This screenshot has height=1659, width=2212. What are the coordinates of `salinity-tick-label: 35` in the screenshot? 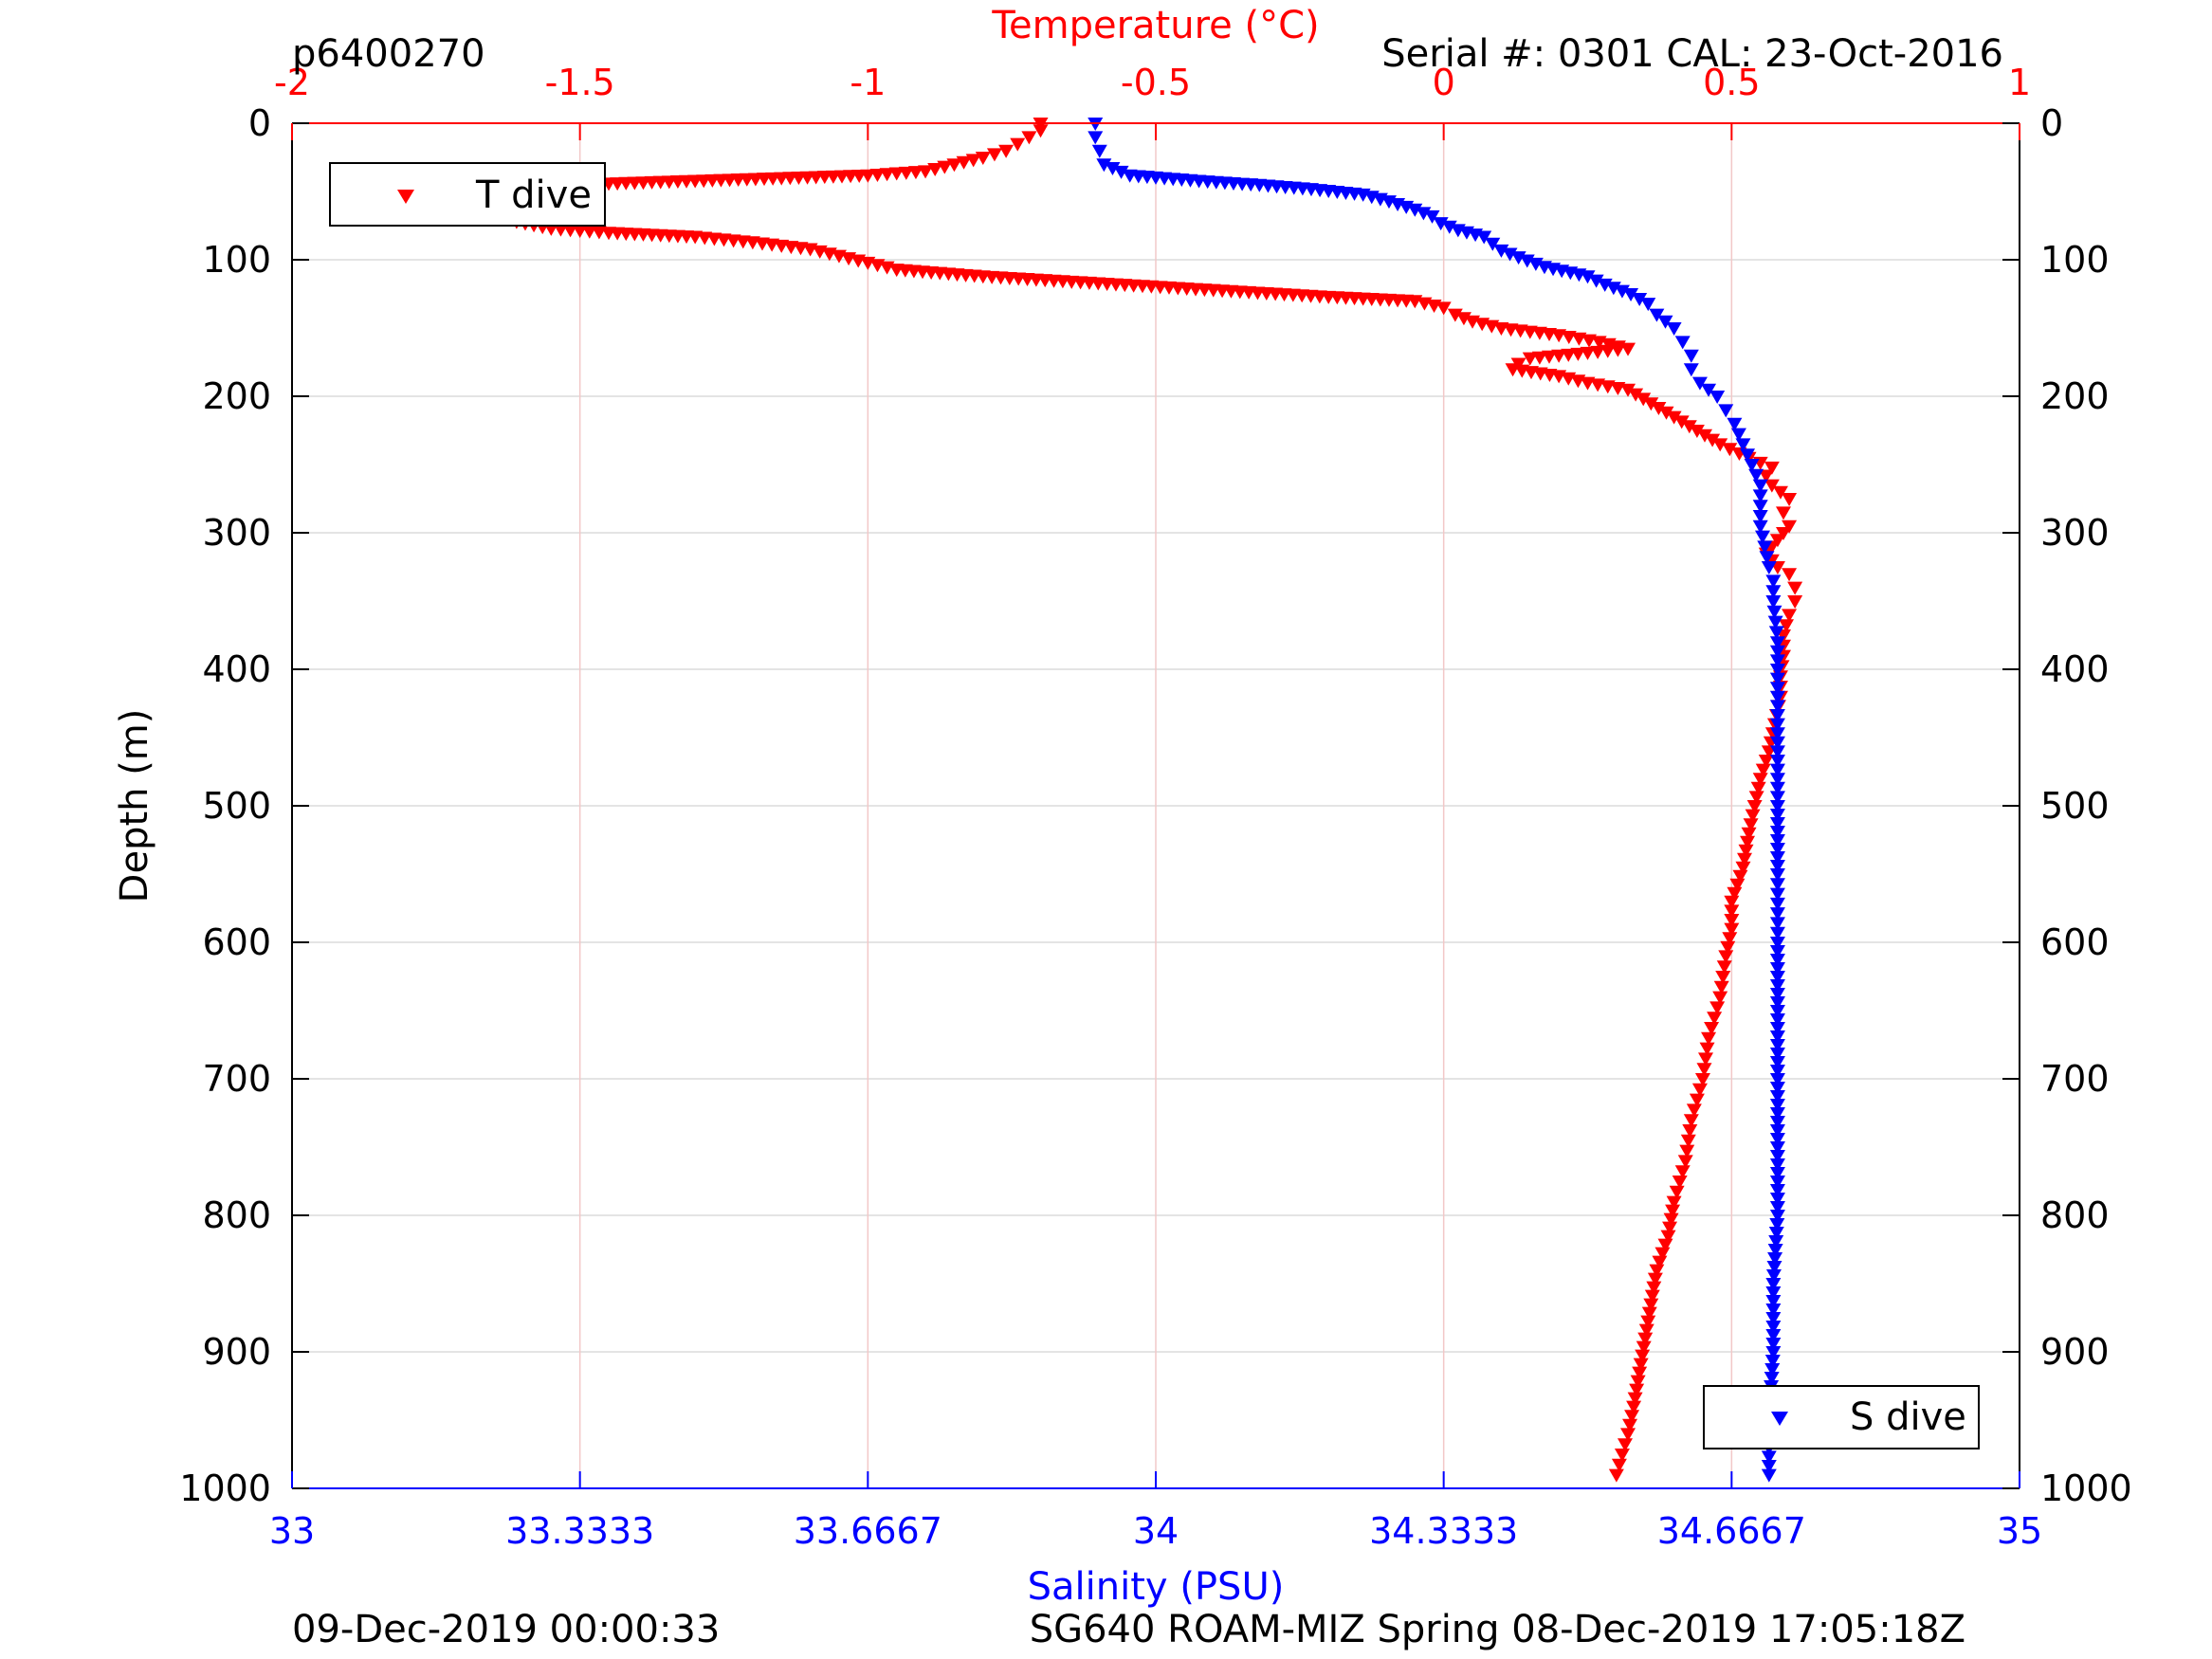 It's located at (2019, 1531).